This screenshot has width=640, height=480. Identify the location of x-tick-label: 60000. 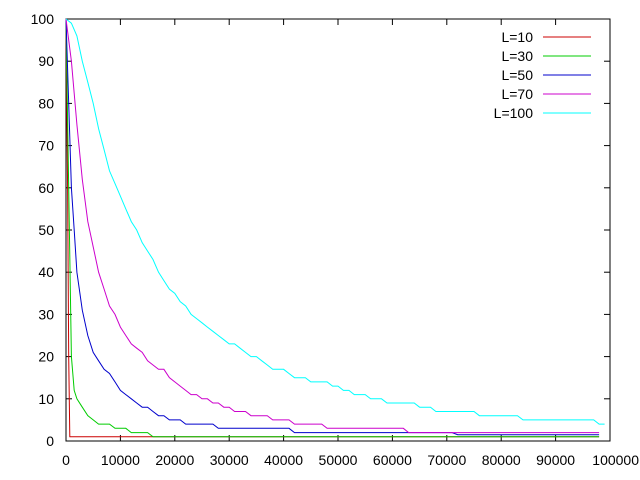
(392, 460).